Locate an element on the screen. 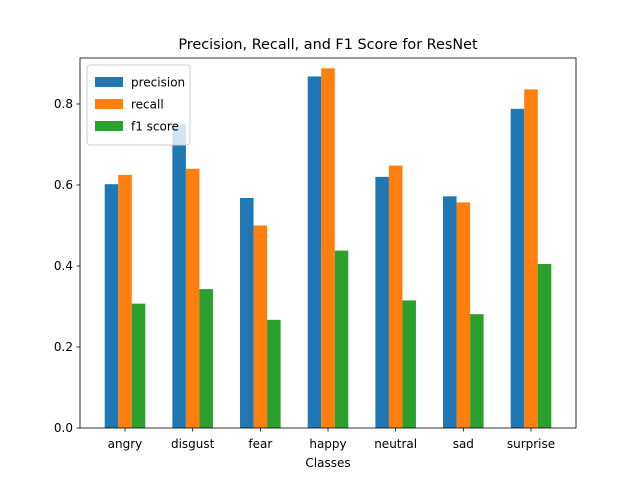  legend-swatch-recall is located at coordinates (109, 104).